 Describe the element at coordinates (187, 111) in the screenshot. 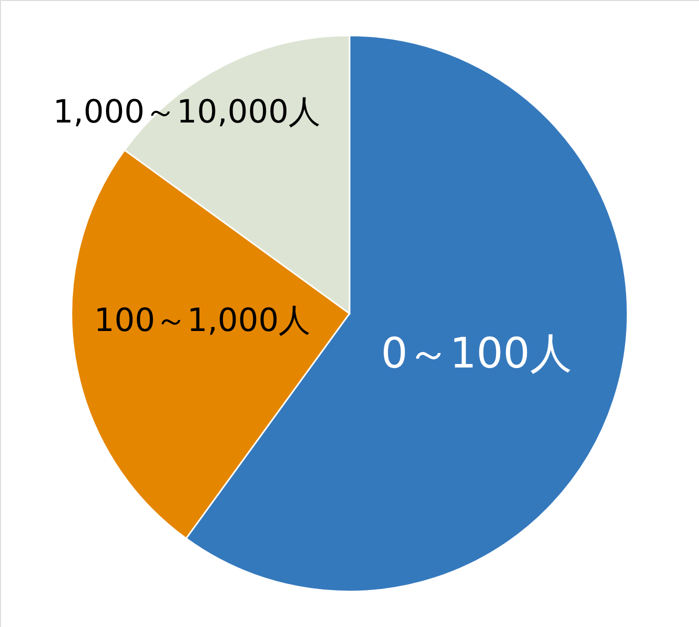

I see `slice-label: 1,000～10,000人` at that location.